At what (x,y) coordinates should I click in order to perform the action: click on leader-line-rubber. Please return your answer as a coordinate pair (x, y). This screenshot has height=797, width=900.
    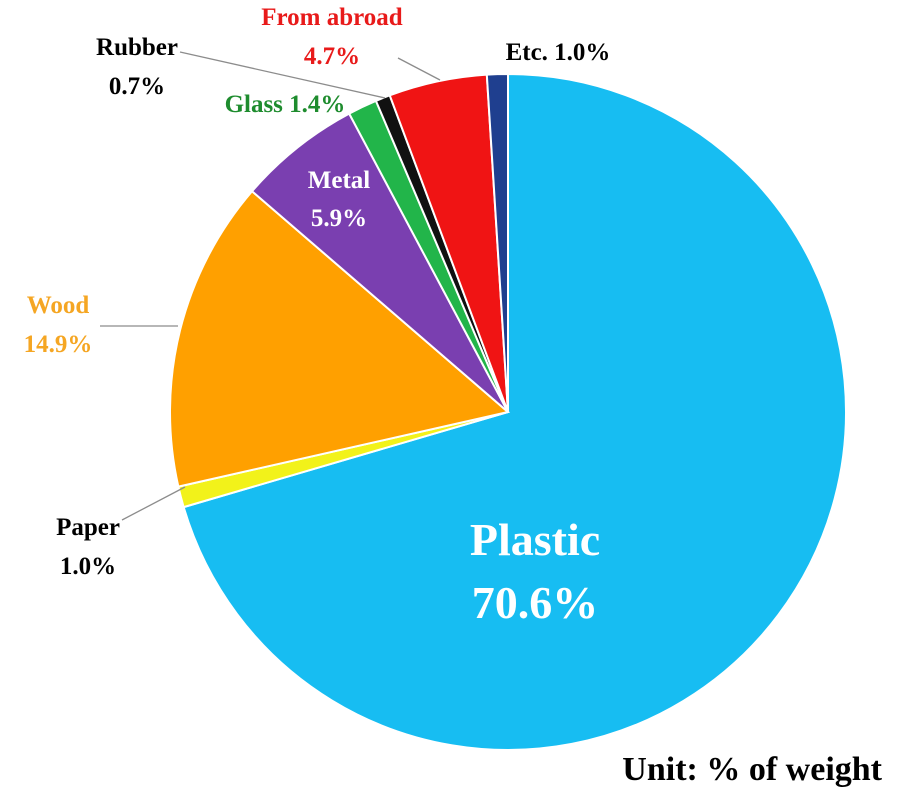
    Looking at the image, I should click on (282, 75).